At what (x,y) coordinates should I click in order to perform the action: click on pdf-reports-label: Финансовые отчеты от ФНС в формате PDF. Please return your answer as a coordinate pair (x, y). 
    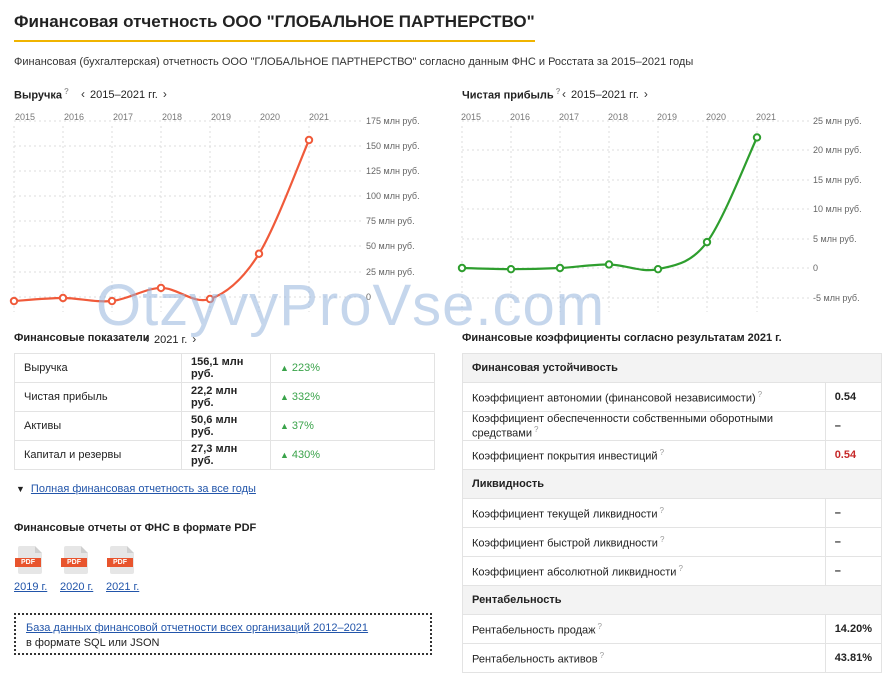
    Looking at the image, I should click on (135, 528).